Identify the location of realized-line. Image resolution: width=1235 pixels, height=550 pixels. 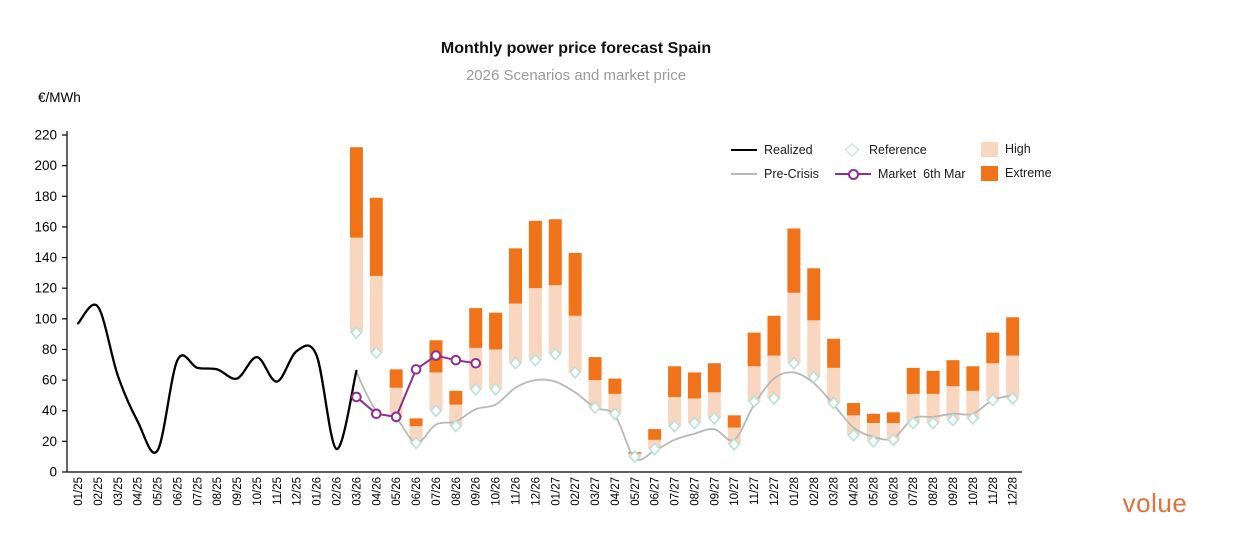
(217, 378).